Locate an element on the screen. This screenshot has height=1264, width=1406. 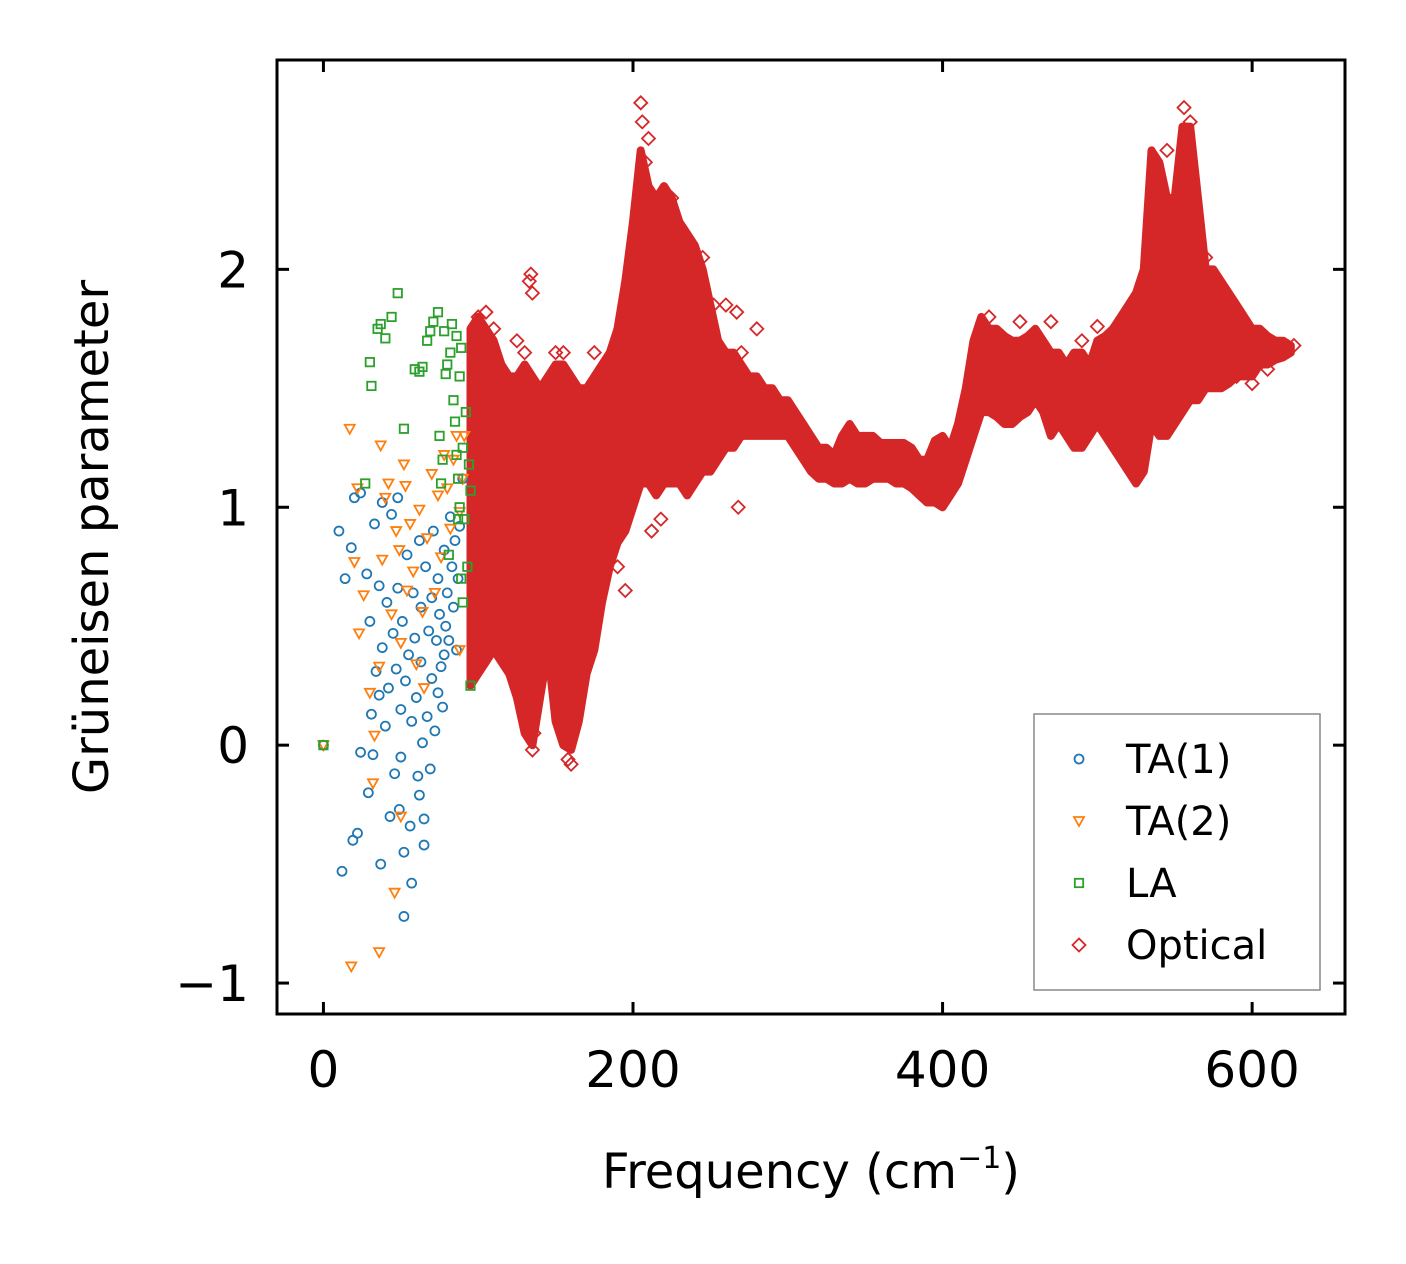
x-tick-label: 0 is located at coordinates (324, 1070).